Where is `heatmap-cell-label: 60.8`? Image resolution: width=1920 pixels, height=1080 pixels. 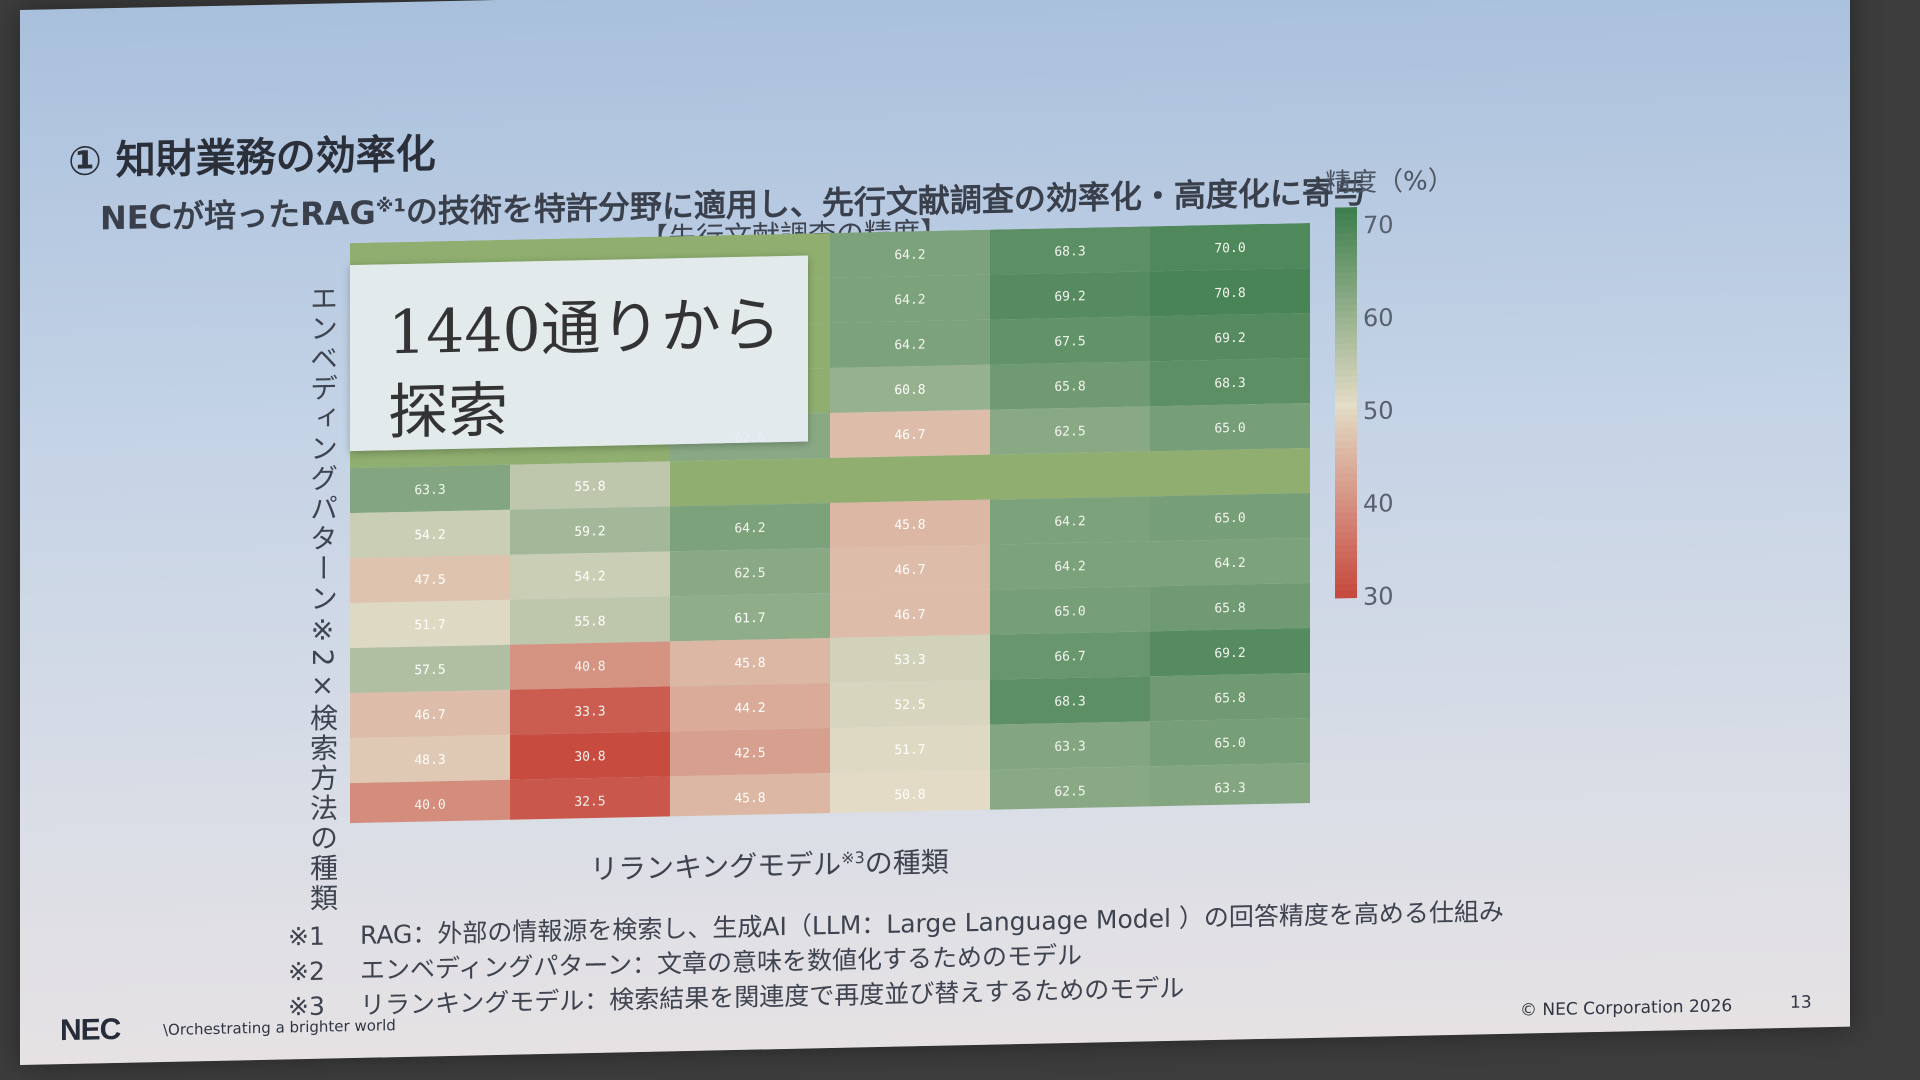
heatmap-cell-label: 60.8 is located at coordinates (909, 391).